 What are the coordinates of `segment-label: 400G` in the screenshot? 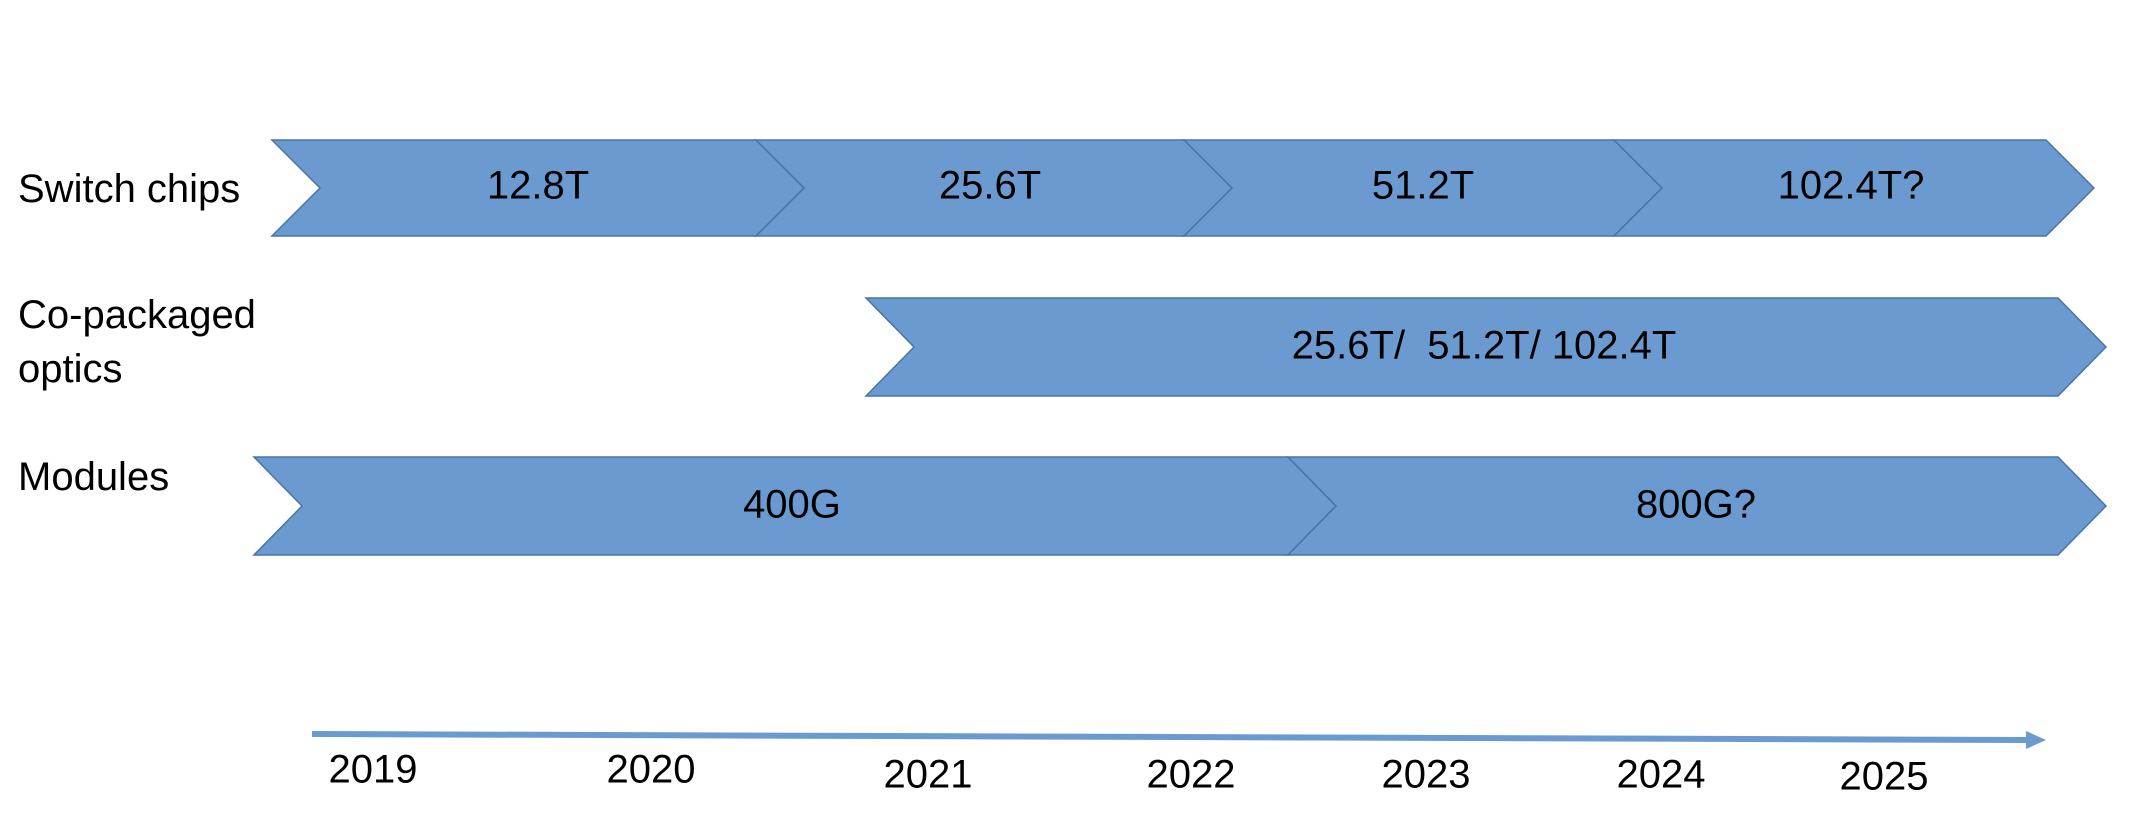 It's located at (792, 505).